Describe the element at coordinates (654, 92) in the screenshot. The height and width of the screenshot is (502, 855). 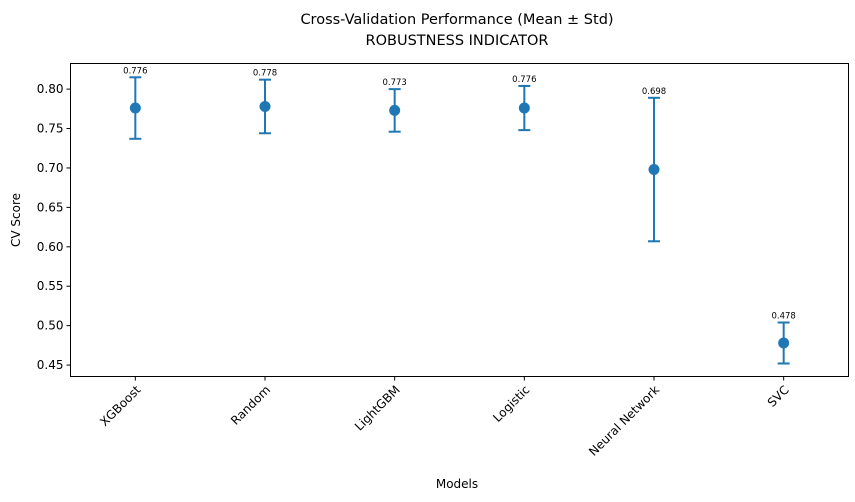
I see `data-label: 0.698` at that location.